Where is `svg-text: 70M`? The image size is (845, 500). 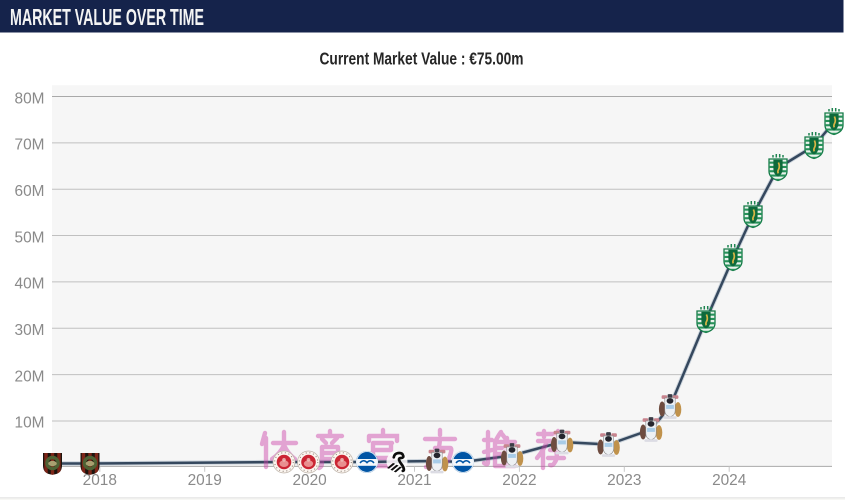
svg-text: 70M is located at coordinates (30, 145).